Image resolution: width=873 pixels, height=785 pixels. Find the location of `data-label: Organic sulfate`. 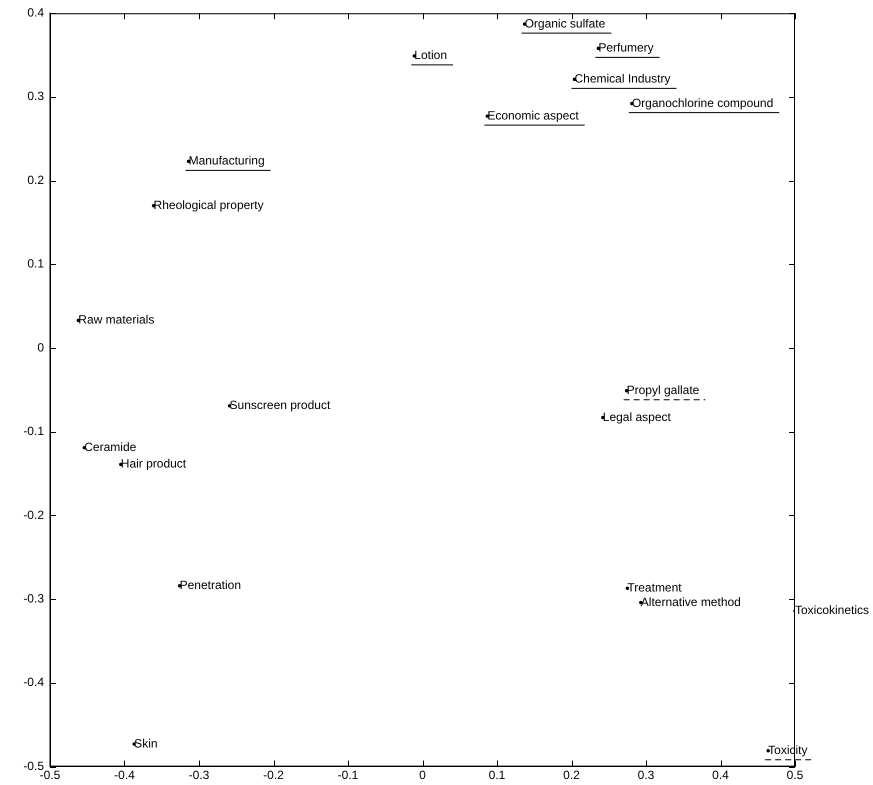

data-label: Organic sulfate is located at coordinates (565, 23).